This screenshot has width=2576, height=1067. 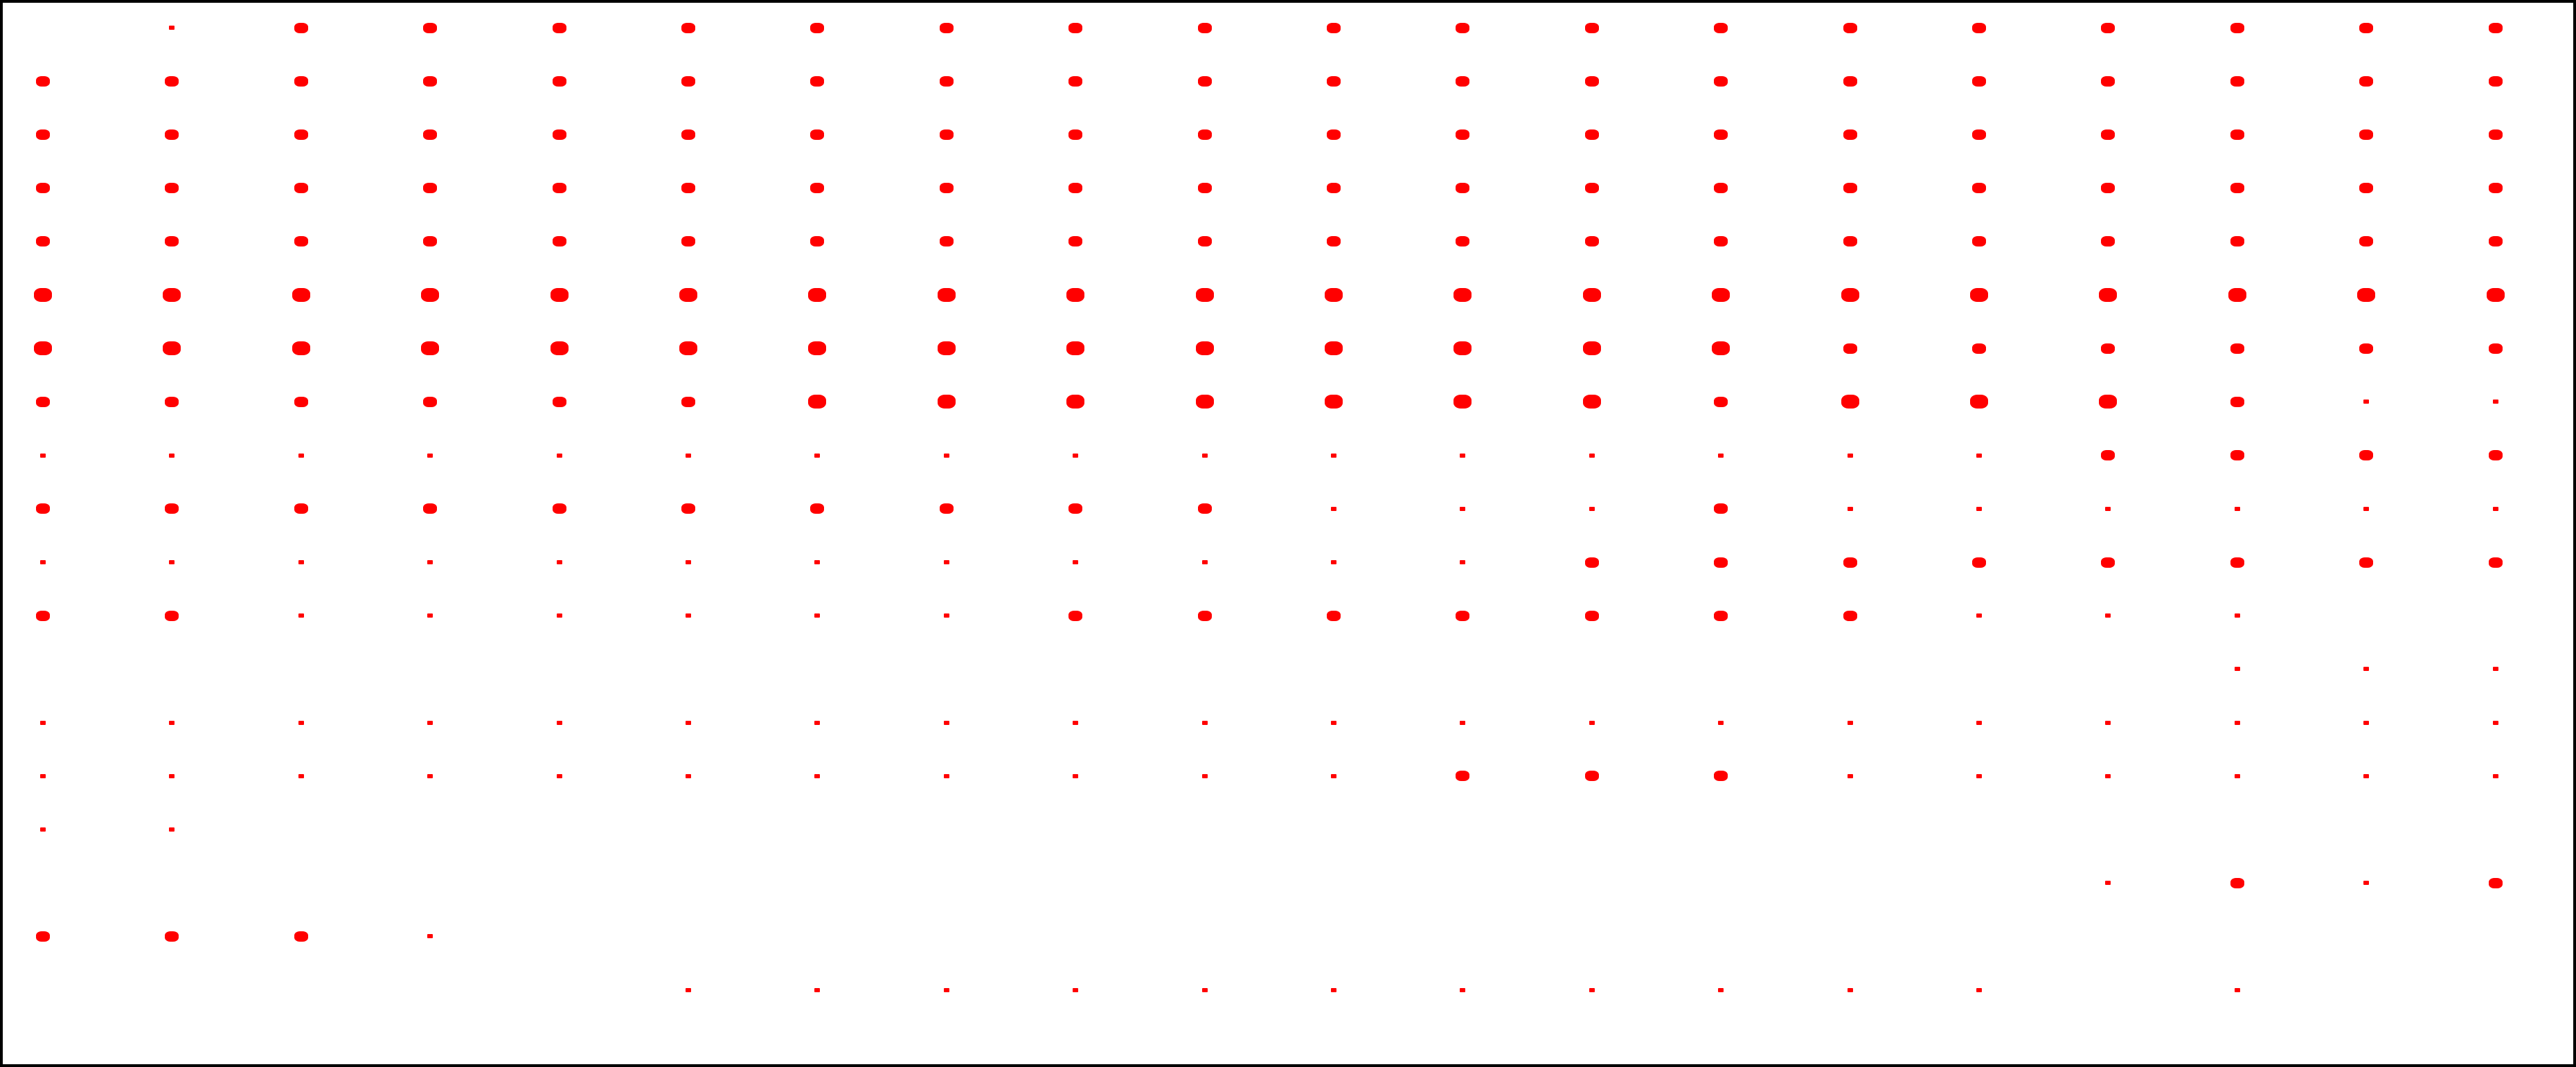 I want to click on mark-r15-c7, so click(x=817, y=776).